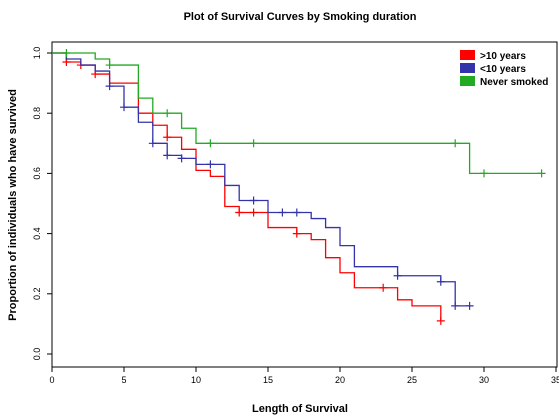 The image size is (559, 416). I want to click on x-tick-label: 20, so click(340, 380).